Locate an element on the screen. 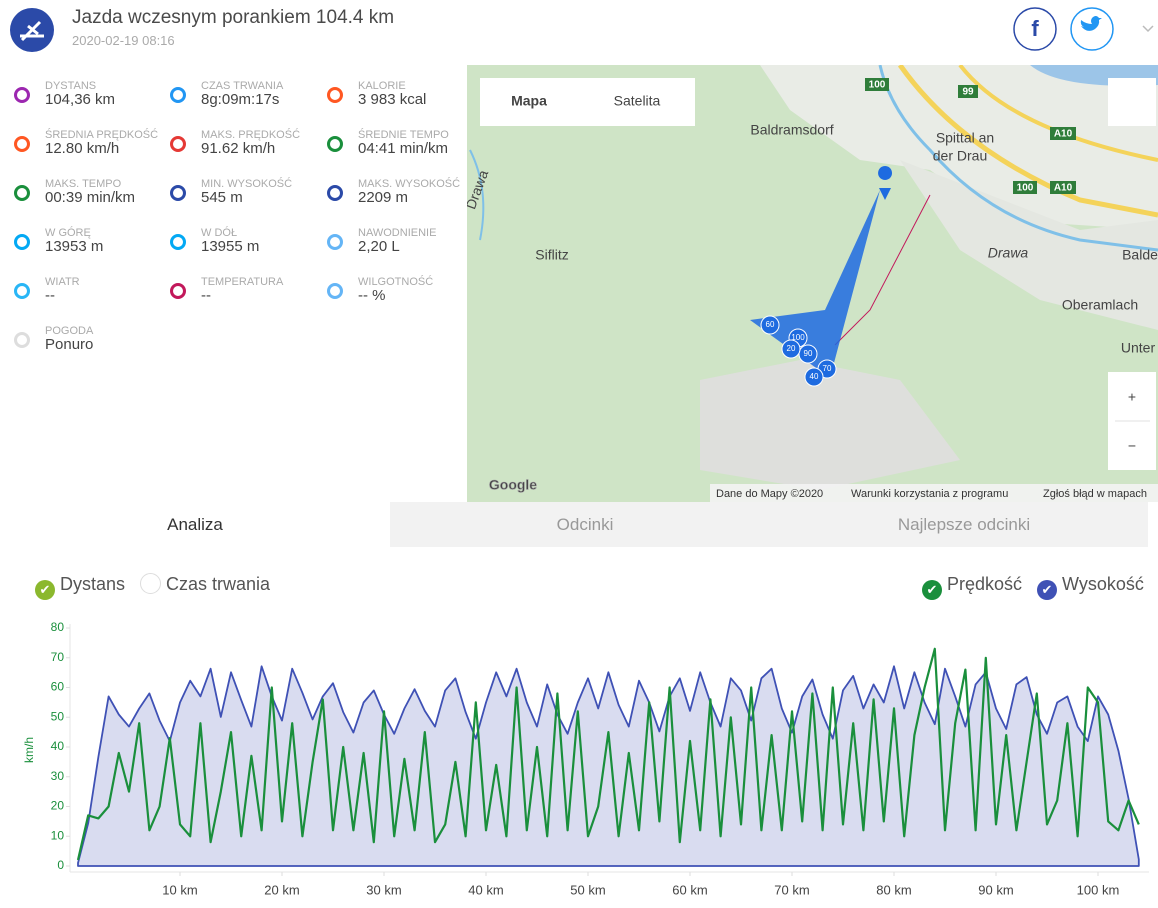 This screenshot has height=908, width=1158. twitter-glyph is located at coordinates (1091, 23).